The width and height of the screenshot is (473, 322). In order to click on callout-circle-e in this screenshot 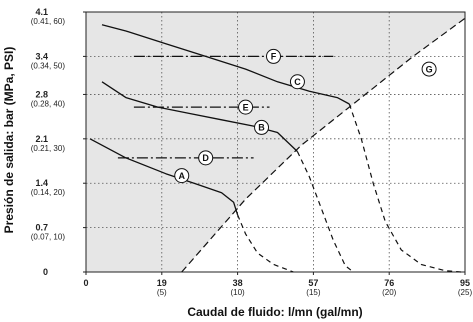, I will do `click(246, 107)`.